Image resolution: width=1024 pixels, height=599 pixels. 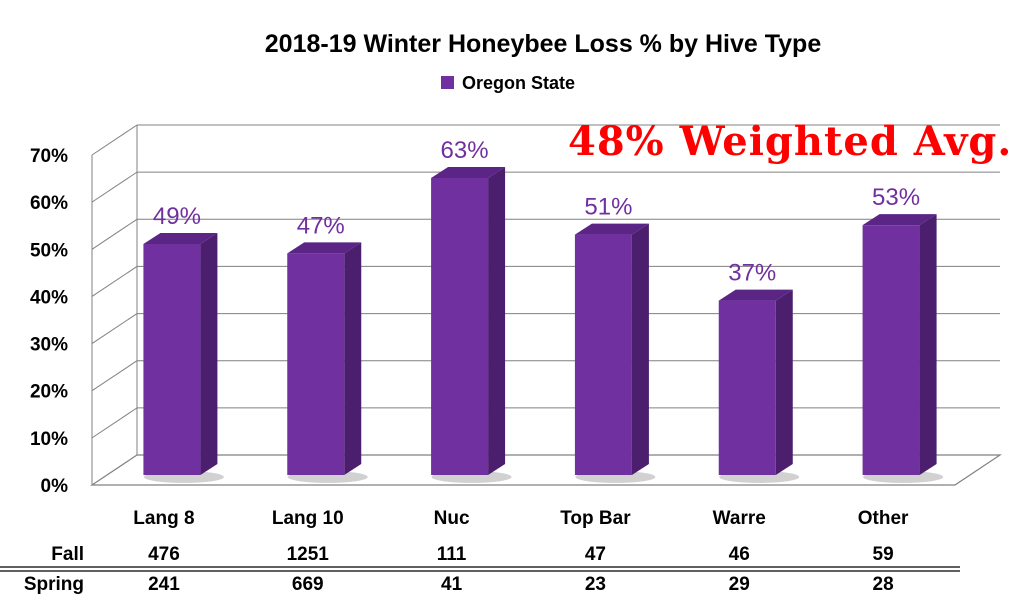 I want to click on table-cell: 476, so click(x=164, y=554).